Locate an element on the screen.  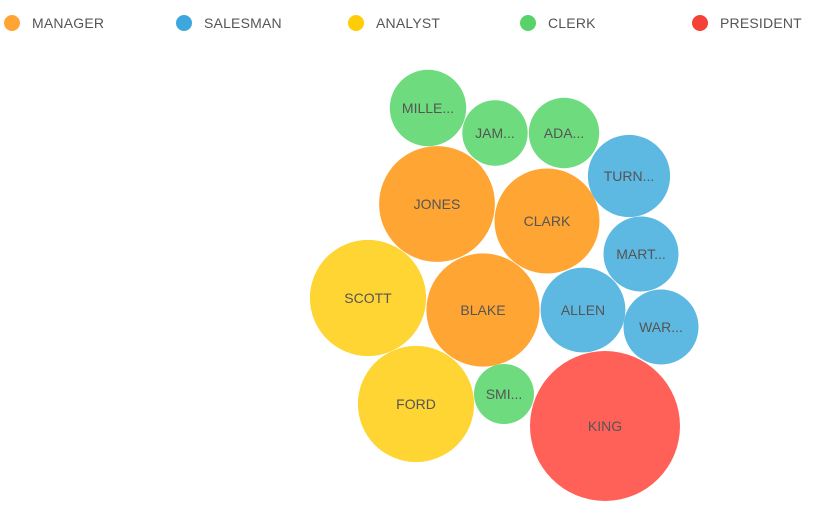
legend-swatch-clerk is located at coordinates (528, 23).